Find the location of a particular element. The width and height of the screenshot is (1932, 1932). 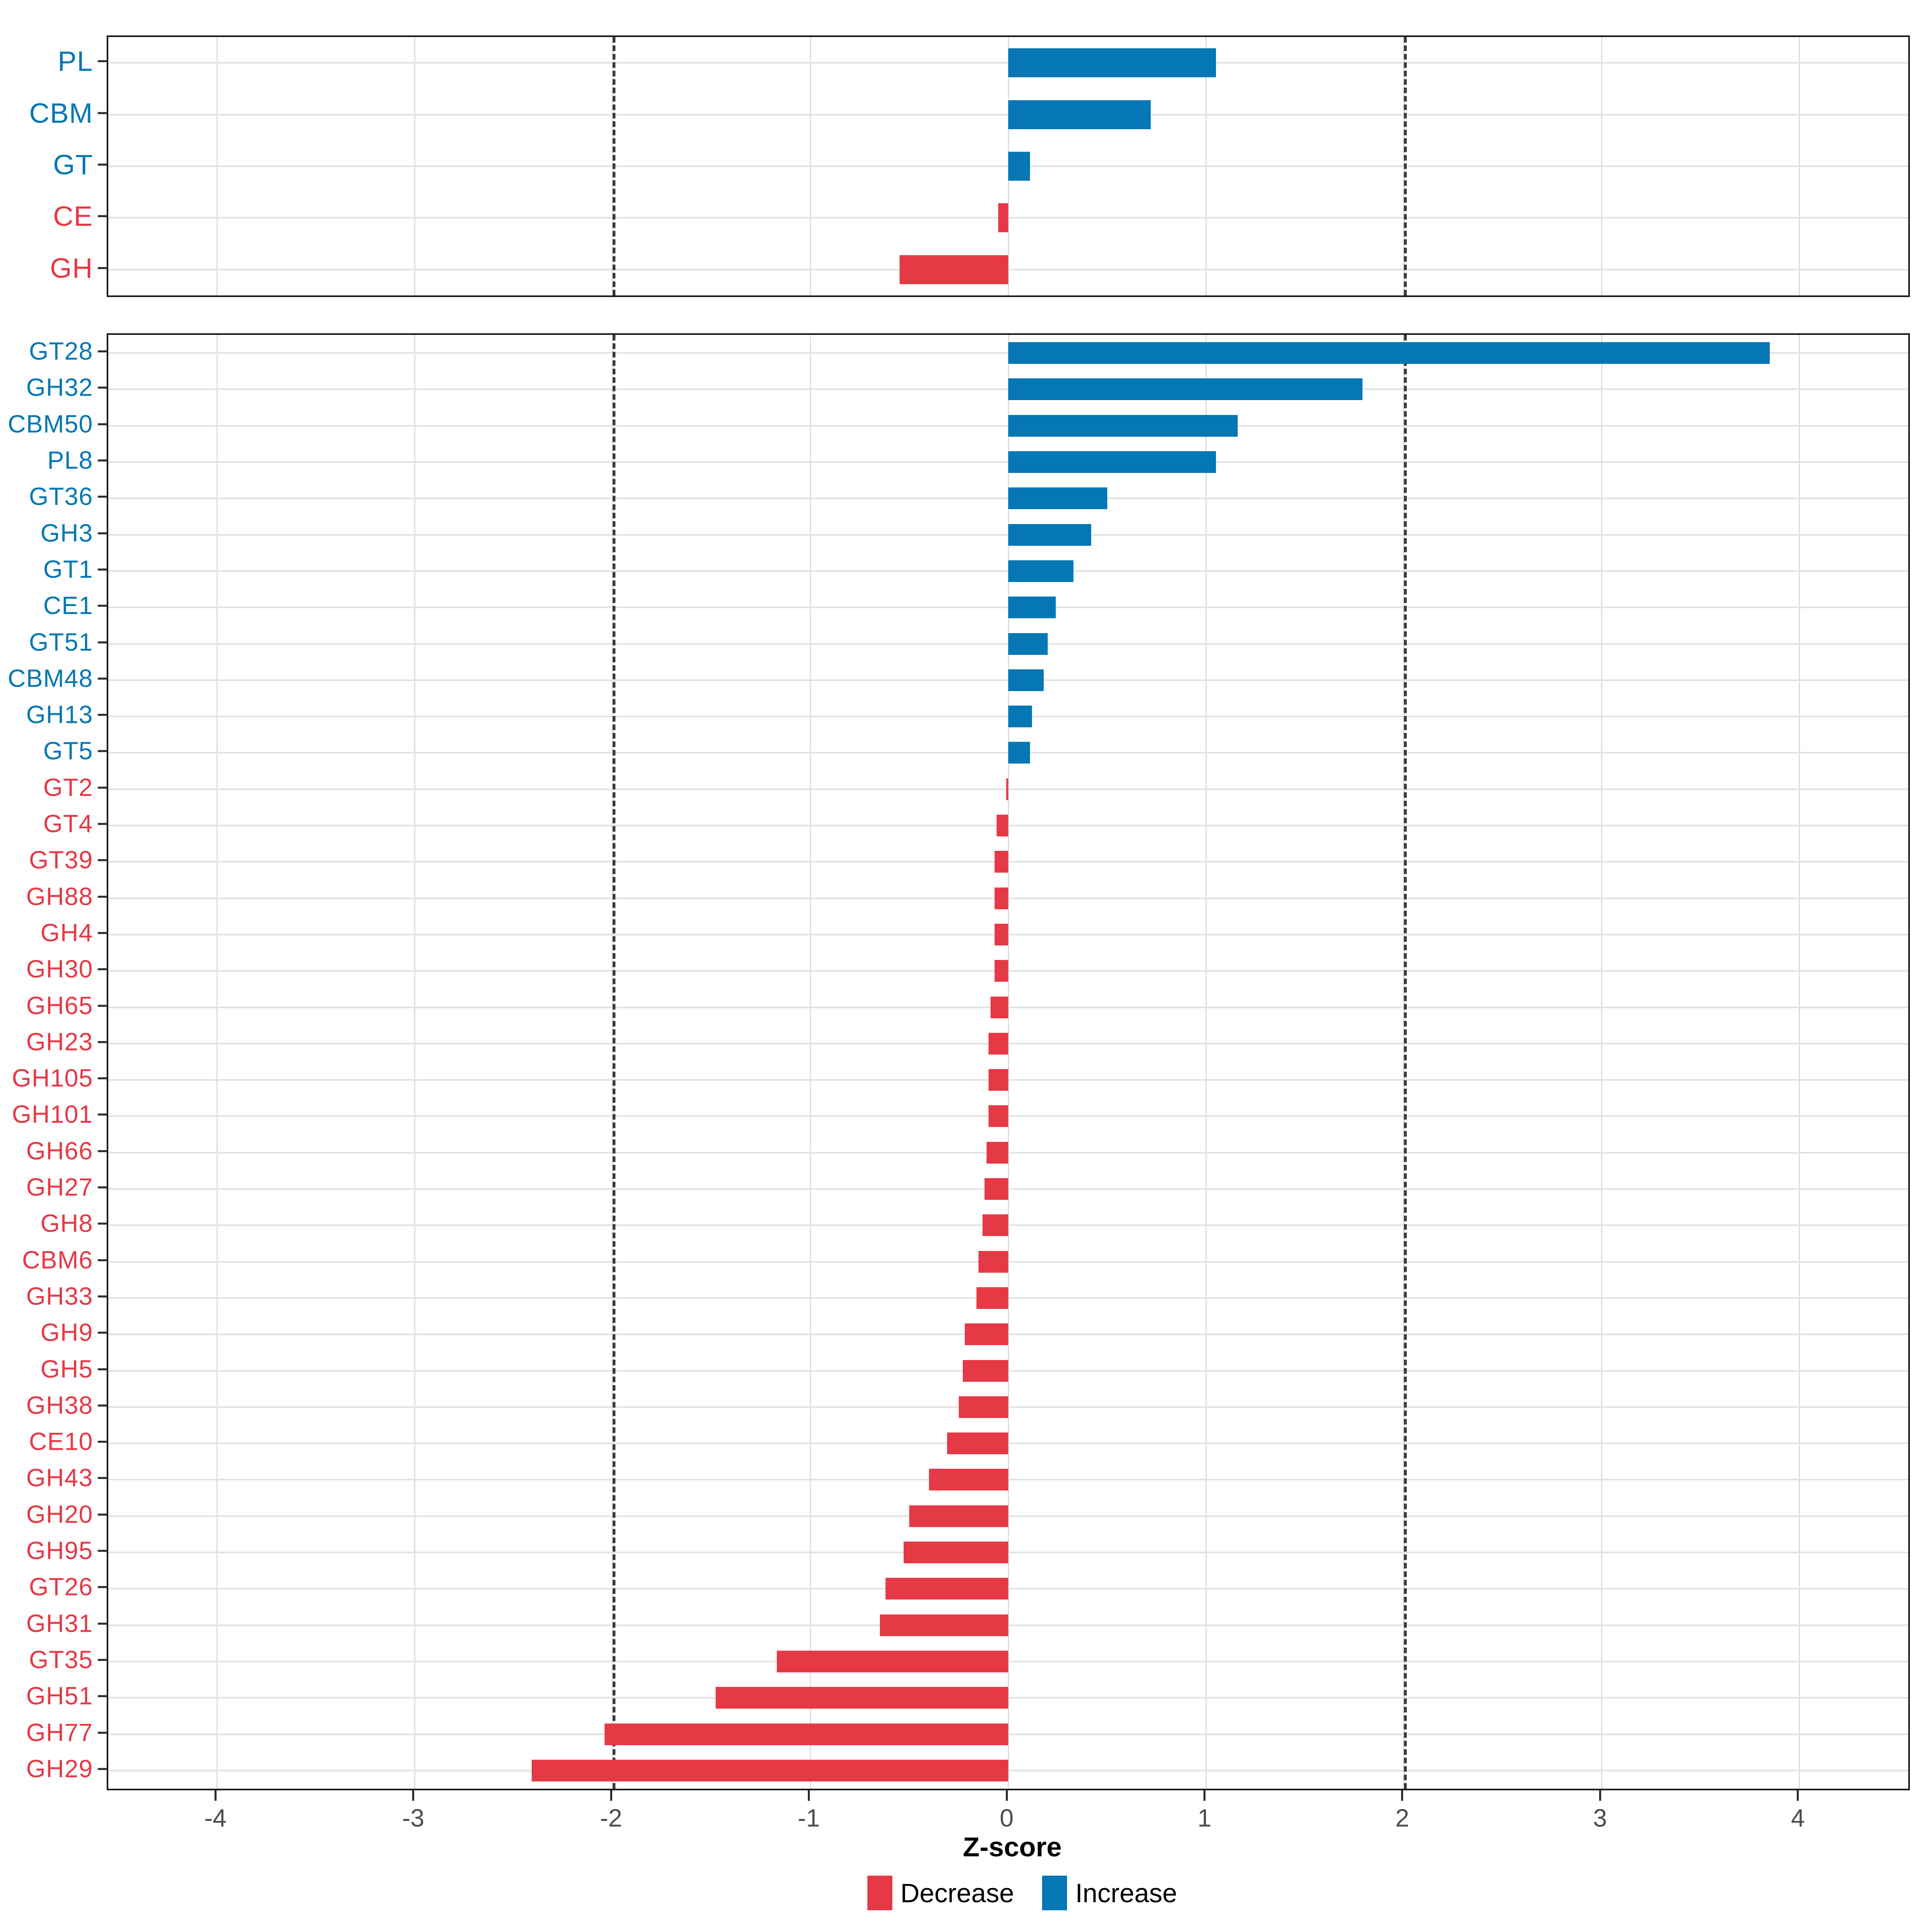

bar-CBM48 is located at coordinates (1026, 680).